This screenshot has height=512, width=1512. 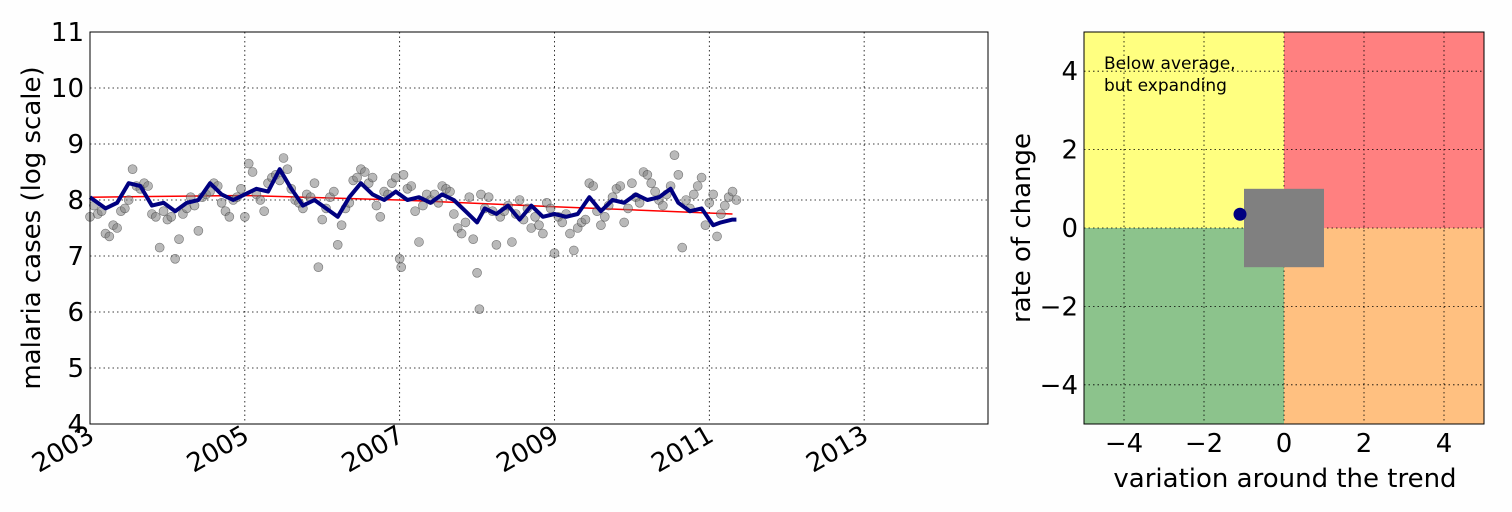 What do you see at coordinates (1204, 444) in the screenshot?
I see `x-tick-label: −2` at bounding box center [1204, 444].